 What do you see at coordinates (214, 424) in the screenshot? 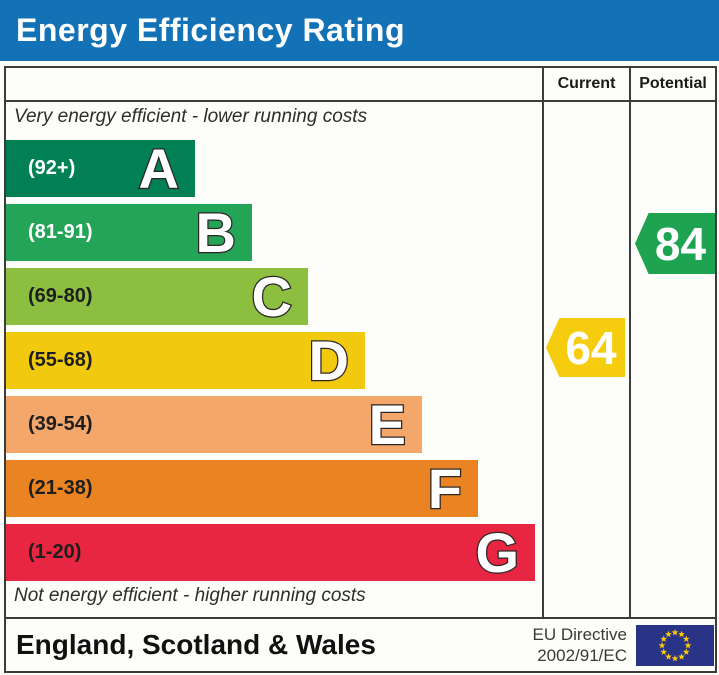
I see `band-row-e: (39-54) E` at bounding box center [214, 424].